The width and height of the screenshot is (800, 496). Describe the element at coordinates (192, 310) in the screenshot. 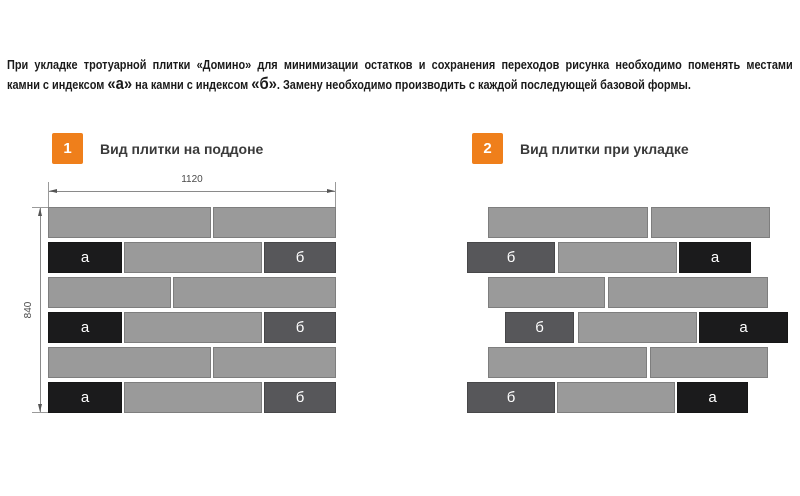

I see `pallet-diagram: а б а б а б` at that location.